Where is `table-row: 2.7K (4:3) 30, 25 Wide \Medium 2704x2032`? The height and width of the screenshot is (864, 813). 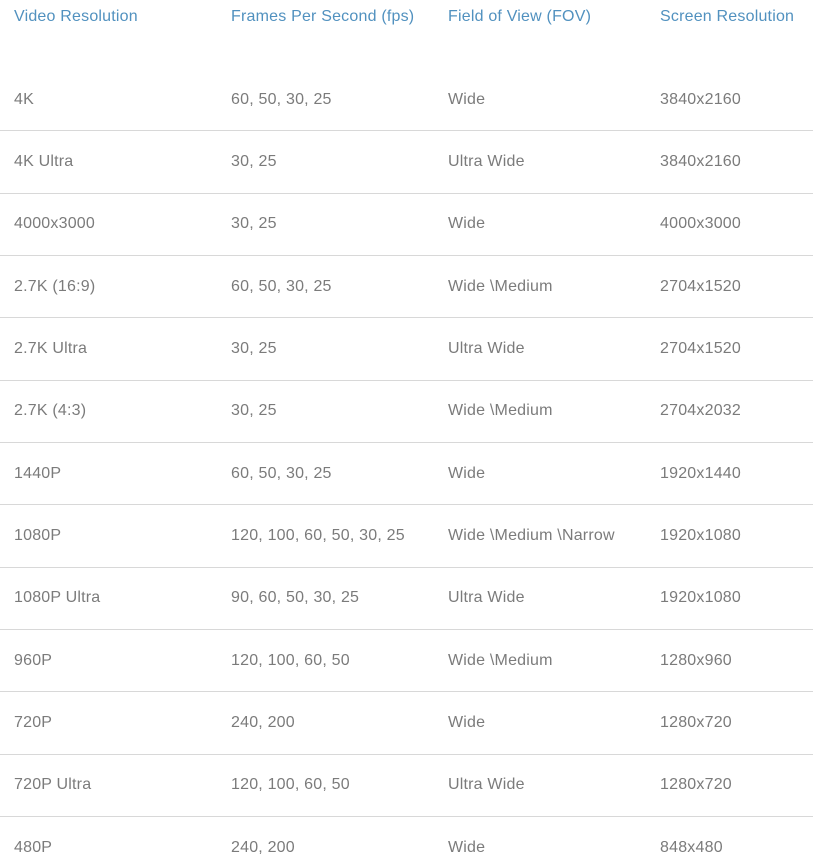 table-row: 2.7K (4:3) 30, 25 Wide \Medium 2704x2032 is located at coordinates (406, 412).